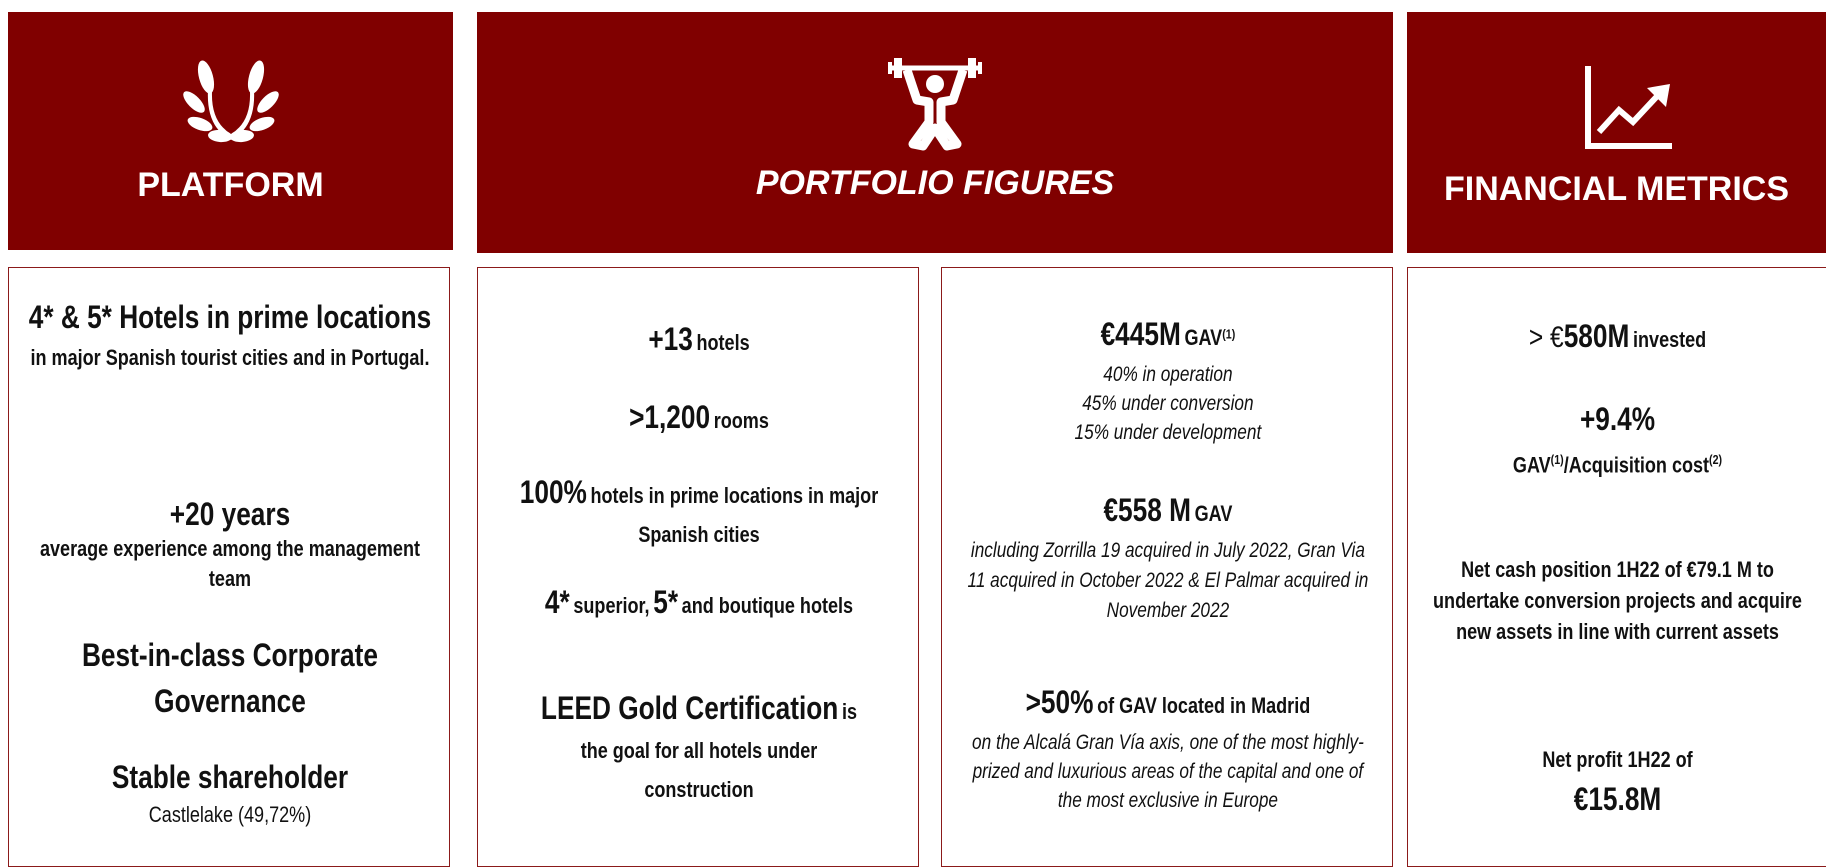  I want to click on header-title: FINANCIAL METRICS, so click(1616, 189).